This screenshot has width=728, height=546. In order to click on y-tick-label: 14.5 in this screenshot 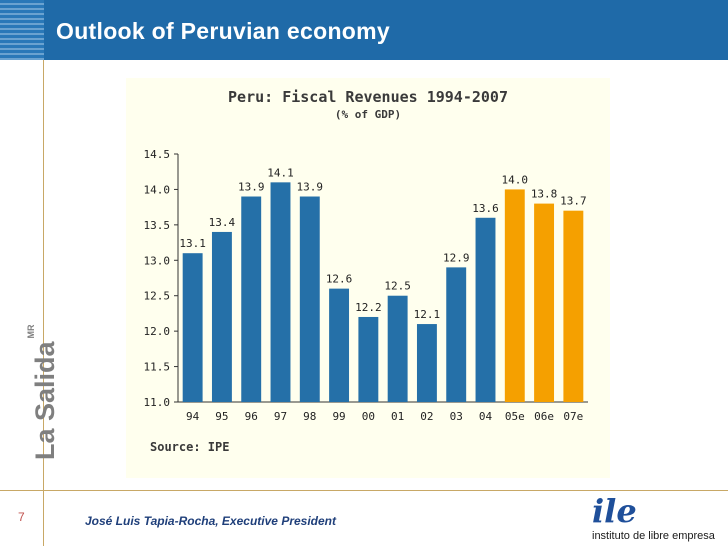, I will do `click(157, 154)`.